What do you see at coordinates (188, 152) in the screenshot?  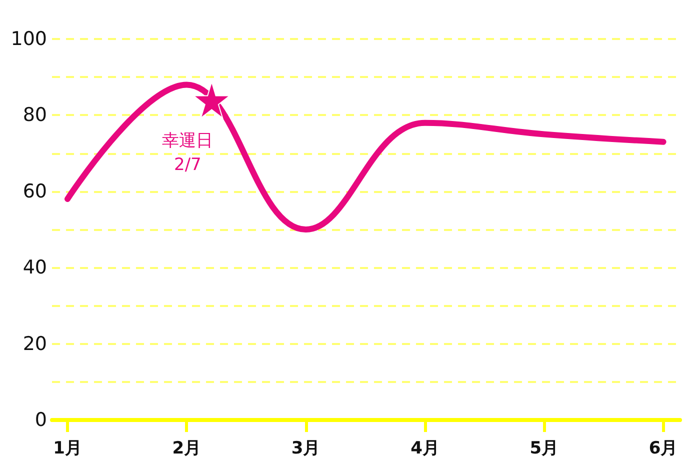 I see `annotation: 幸運日 2/7` at bounding box center [188, 152].